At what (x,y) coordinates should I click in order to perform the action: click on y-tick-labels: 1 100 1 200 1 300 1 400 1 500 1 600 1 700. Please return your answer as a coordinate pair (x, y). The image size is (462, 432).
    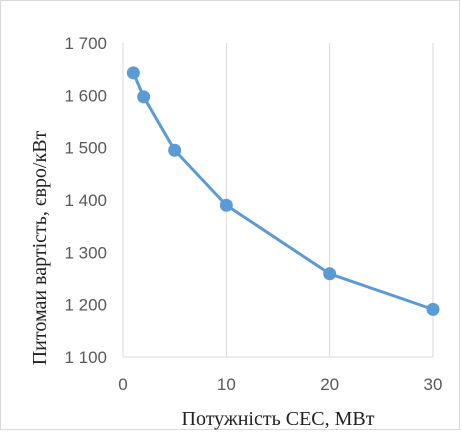
    Looking at the image, I should click on (85, 200).